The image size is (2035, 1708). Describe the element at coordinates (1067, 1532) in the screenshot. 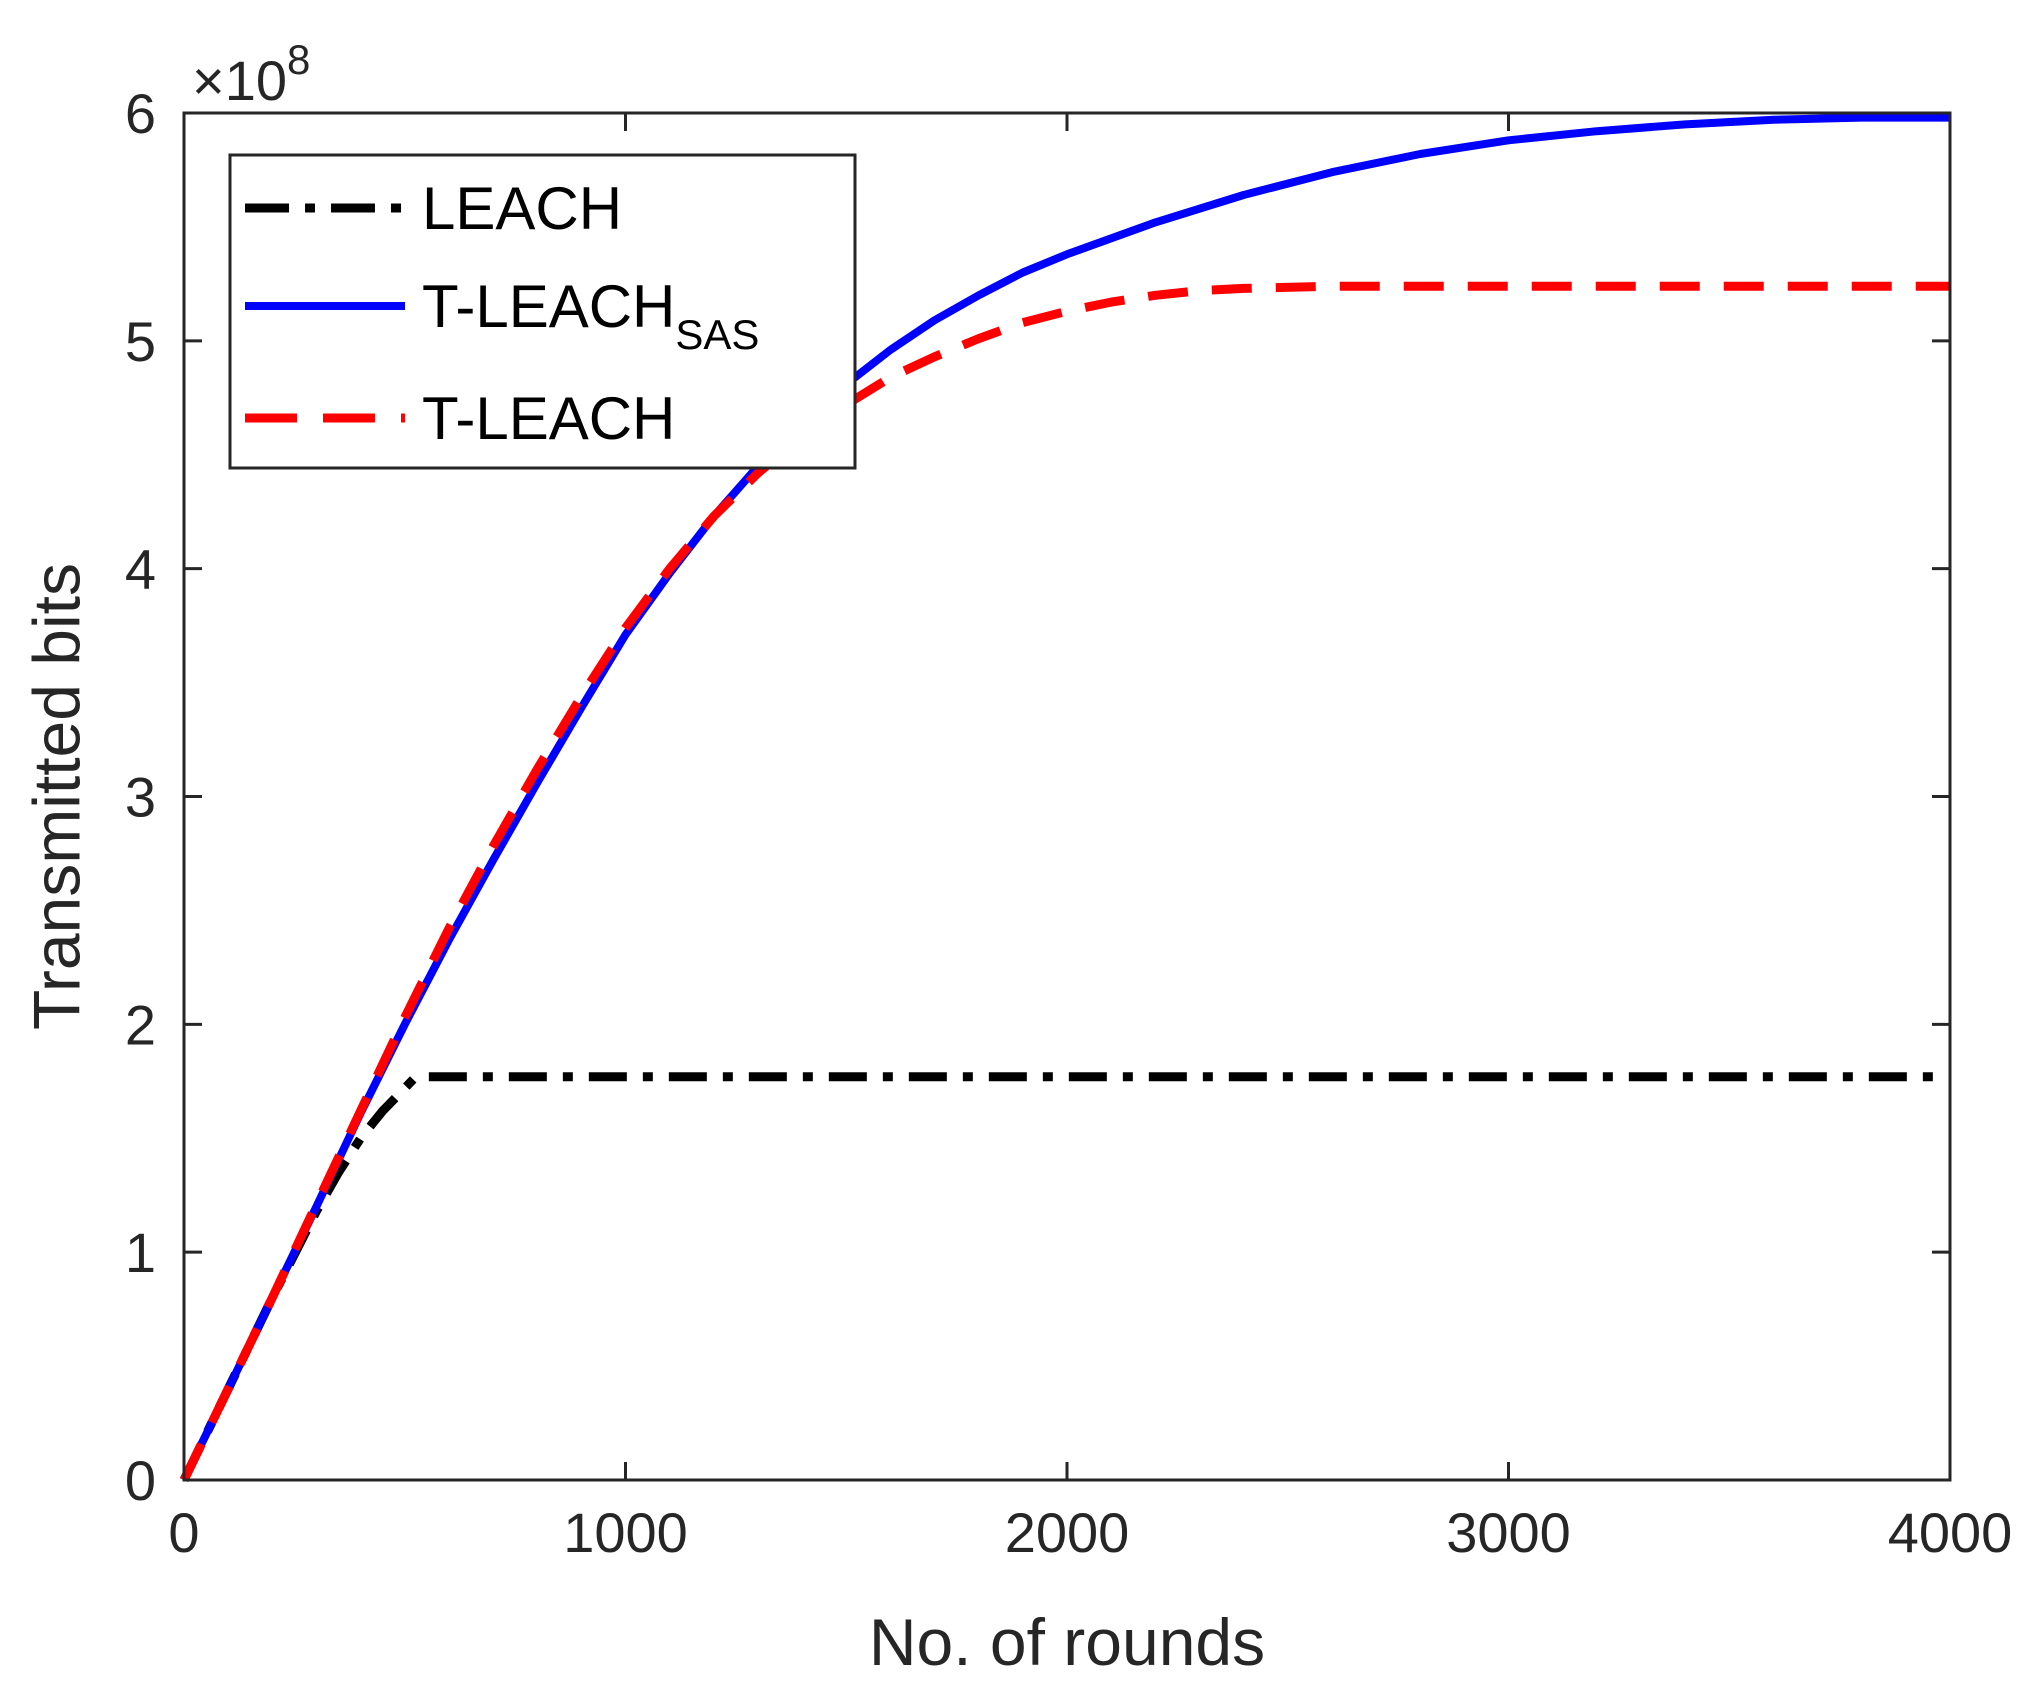

I see `x-tick-label: 2000` at that location.